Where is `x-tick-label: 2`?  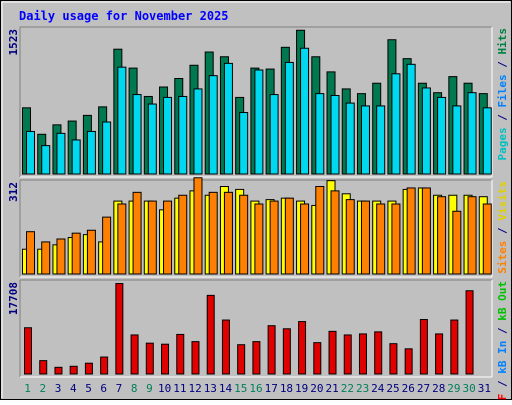
x-tick-label: 2 is located at coordinates (43, 388).